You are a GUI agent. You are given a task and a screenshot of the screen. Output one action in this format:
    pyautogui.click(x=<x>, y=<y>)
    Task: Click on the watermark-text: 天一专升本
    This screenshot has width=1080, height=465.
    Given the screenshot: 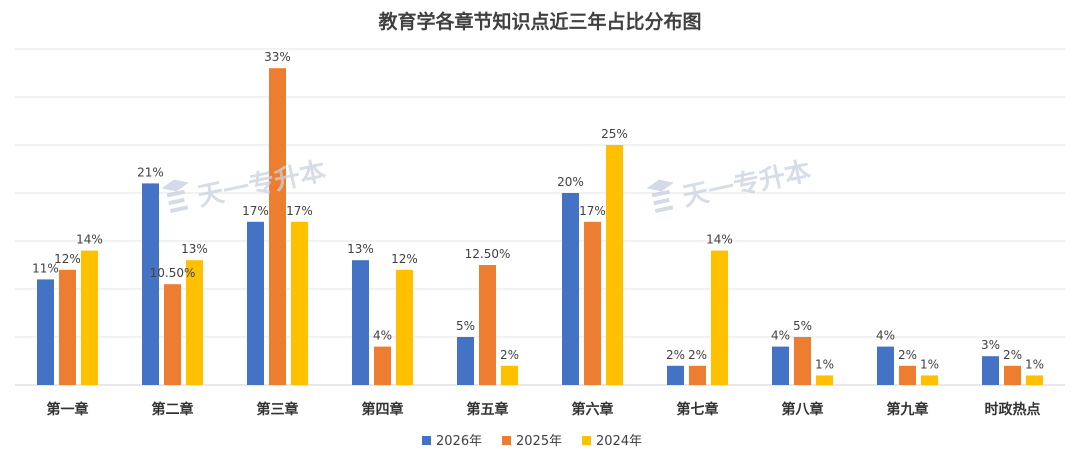 What is the action you would take?
    pyautogui.click(x=746, y=184)
    